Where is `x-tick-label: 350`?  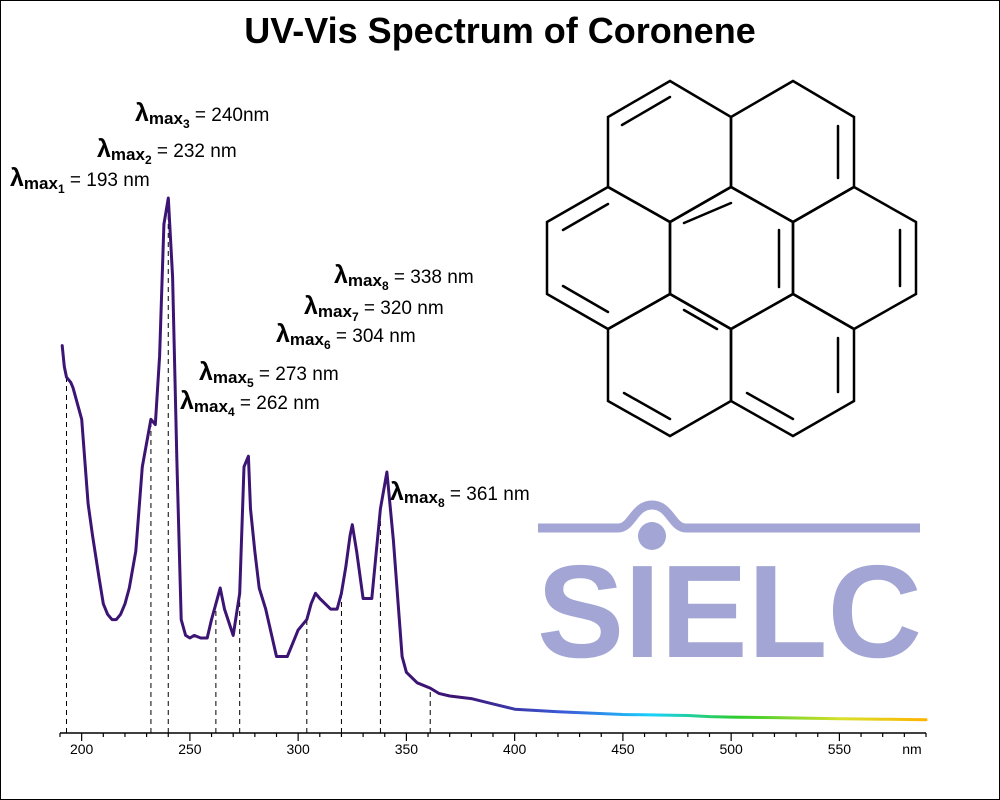
x-tick-label: 350 is located at coordinates (407, 749).